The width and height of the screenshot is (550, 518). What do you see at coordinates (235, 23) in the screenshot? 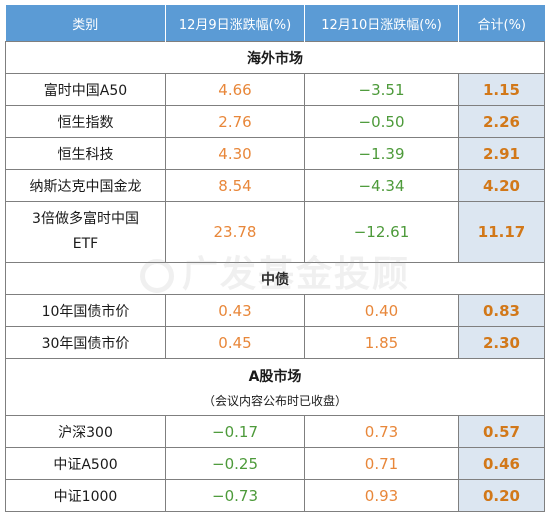
I see `header-dec9: 12月9日涨跌幅(%)` at bounding box center [235, 23].